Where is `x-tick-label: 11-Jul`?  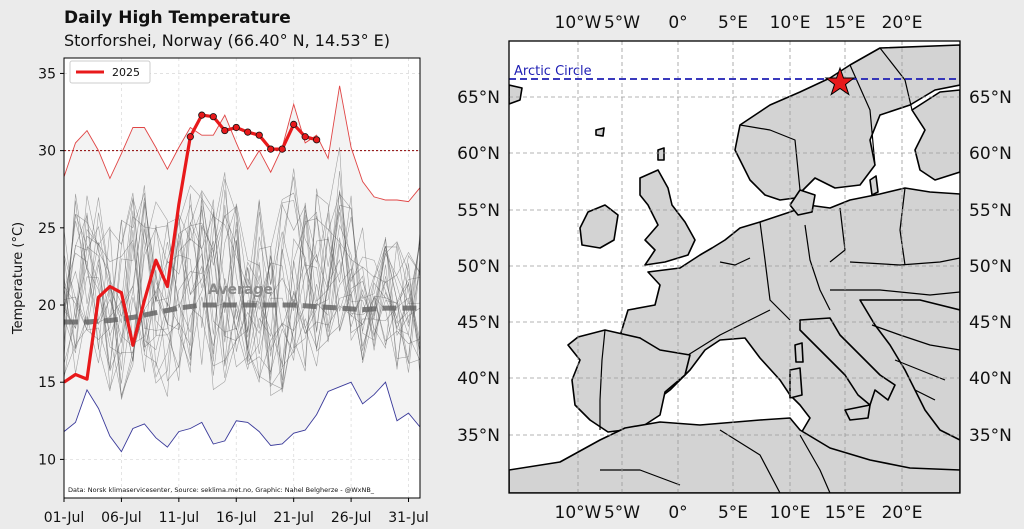 x-tick-label: 11-Jul is located at coordinates (179, 518).